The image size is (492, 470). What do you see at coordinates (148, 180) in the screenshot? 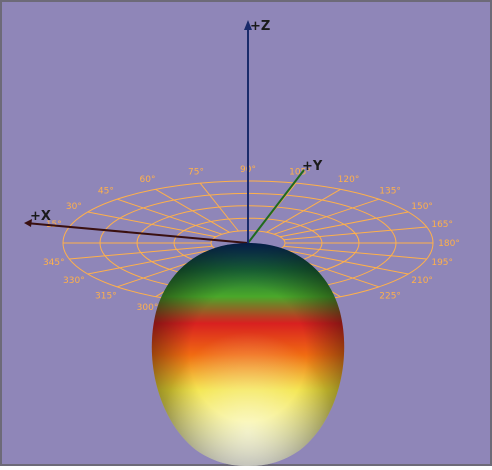
I see `angle-label: 60°` at bounding box center [148, 180].